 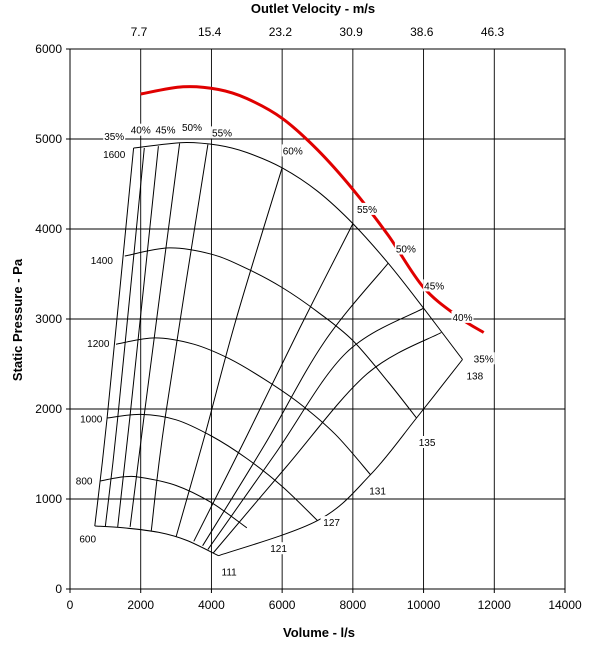 What do you see at coordinates (48, 49) in the screenshot?
I see `y-tick-label: 6000` at bounding box center [48, 49].